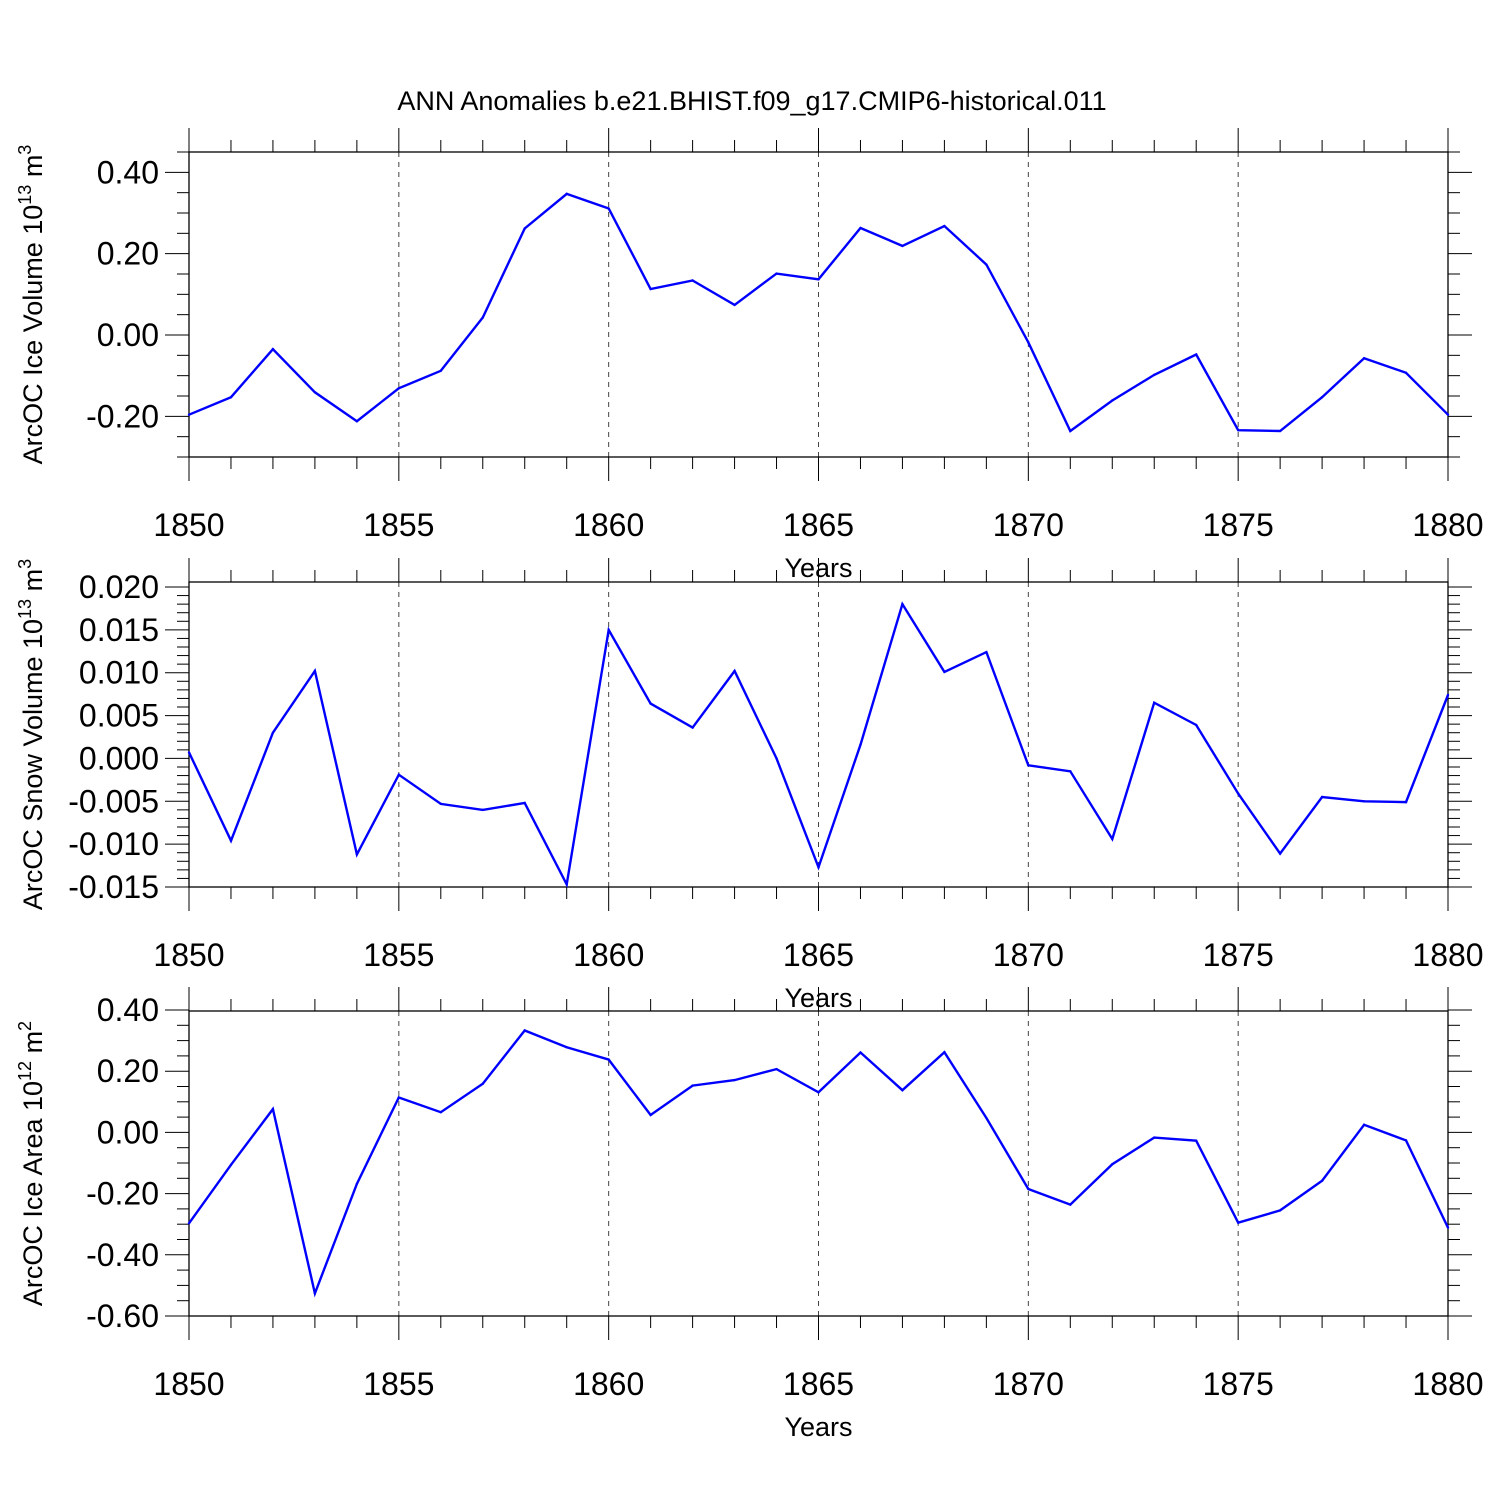 Image resolution: width=1500 pixels, height=1500 pixels. Describe the element at coordinates (128, 172) in the screenshot. I see `y-tick-label: 0.40` at that location.